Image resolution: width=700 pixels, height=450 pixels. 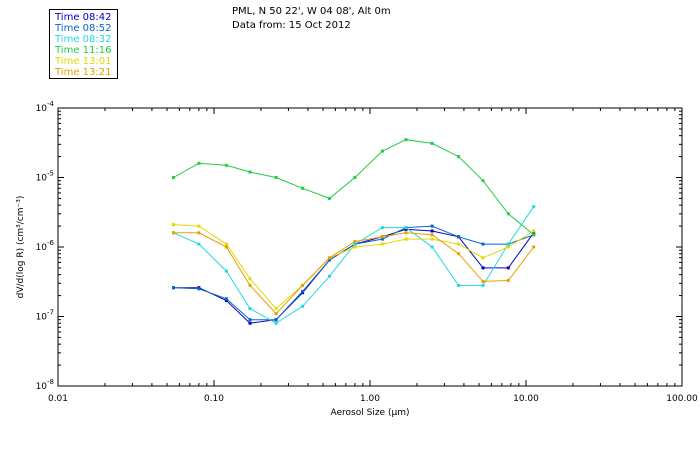 I want to click on x-axis-label: Aerosol Size (µm), so click(x=370, y=413).